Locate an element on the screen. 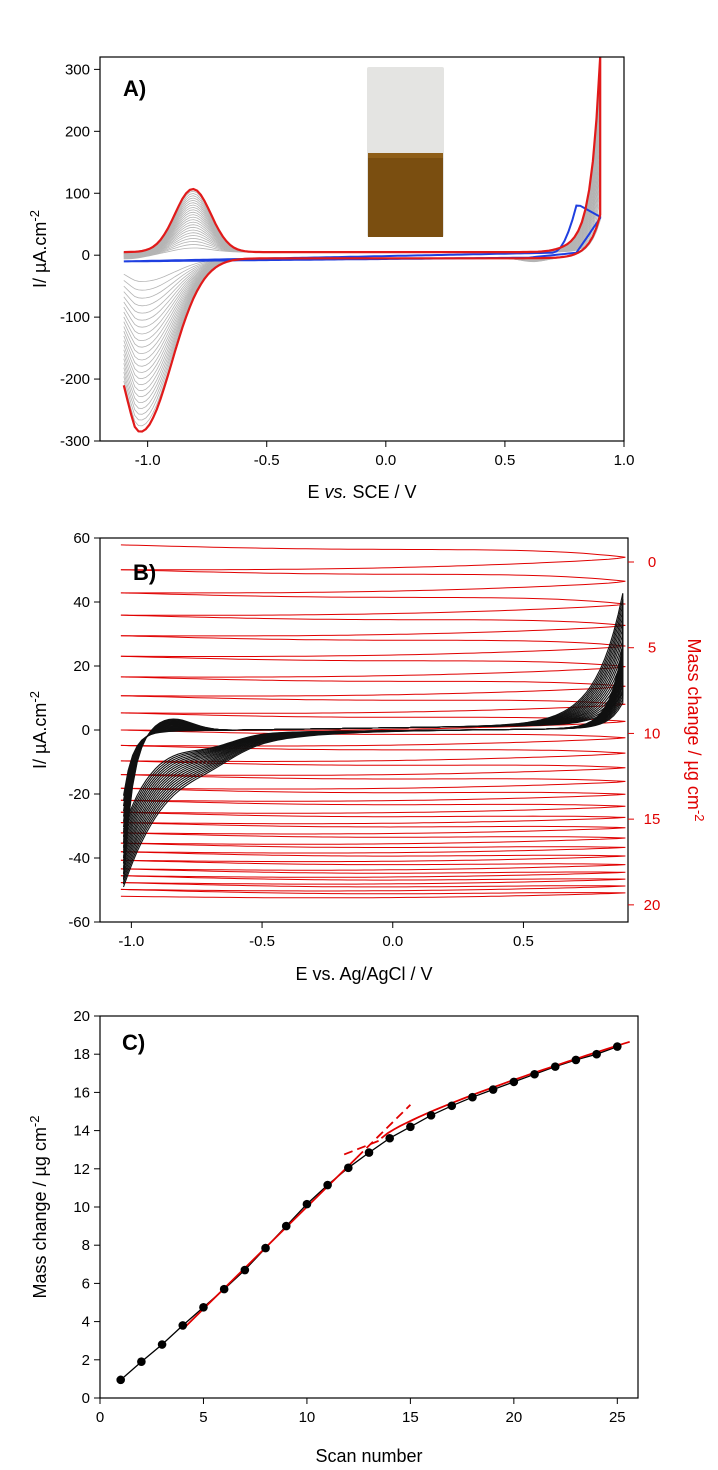 The image size is (718, 1470). y-tick-label: 40 is located at coordinates (81, 602).